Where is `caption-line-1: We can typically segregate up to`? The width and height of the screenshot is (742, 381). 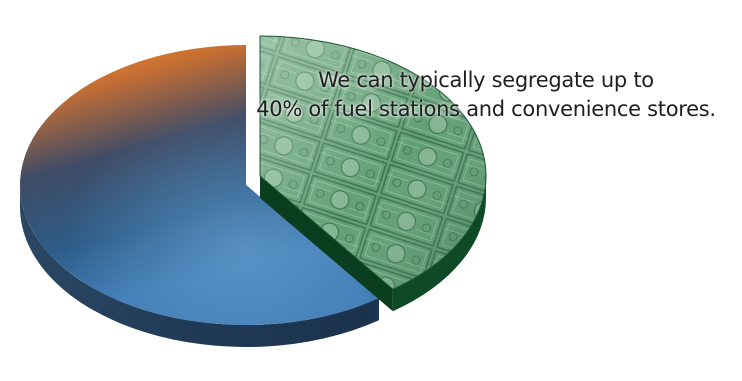
caption-line-1: We can typically segregate up to is located at coordinates (486, 80).